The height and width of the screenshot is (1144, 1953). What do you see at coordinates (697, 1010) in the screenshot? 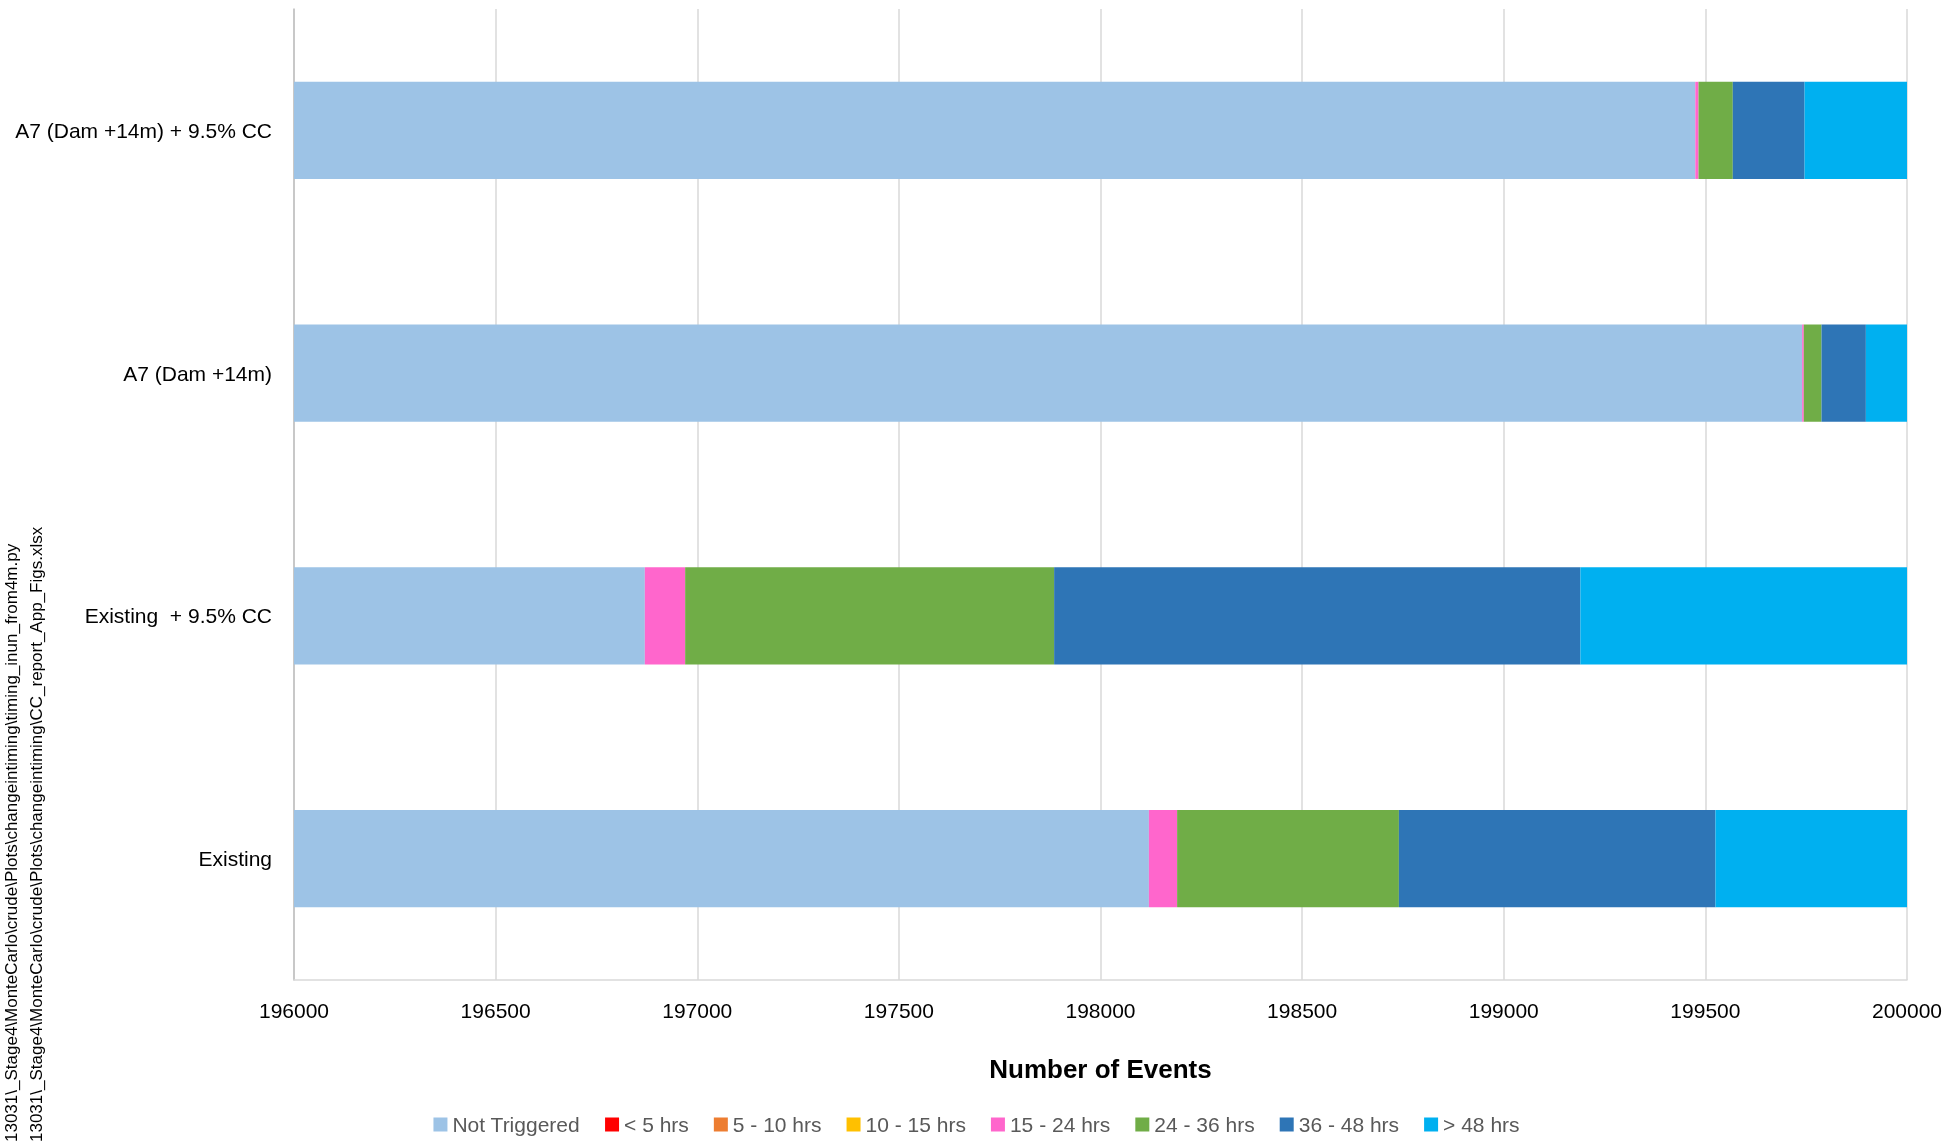
I see `x-tick-label: 197000` at bounding box center [697, 1010].